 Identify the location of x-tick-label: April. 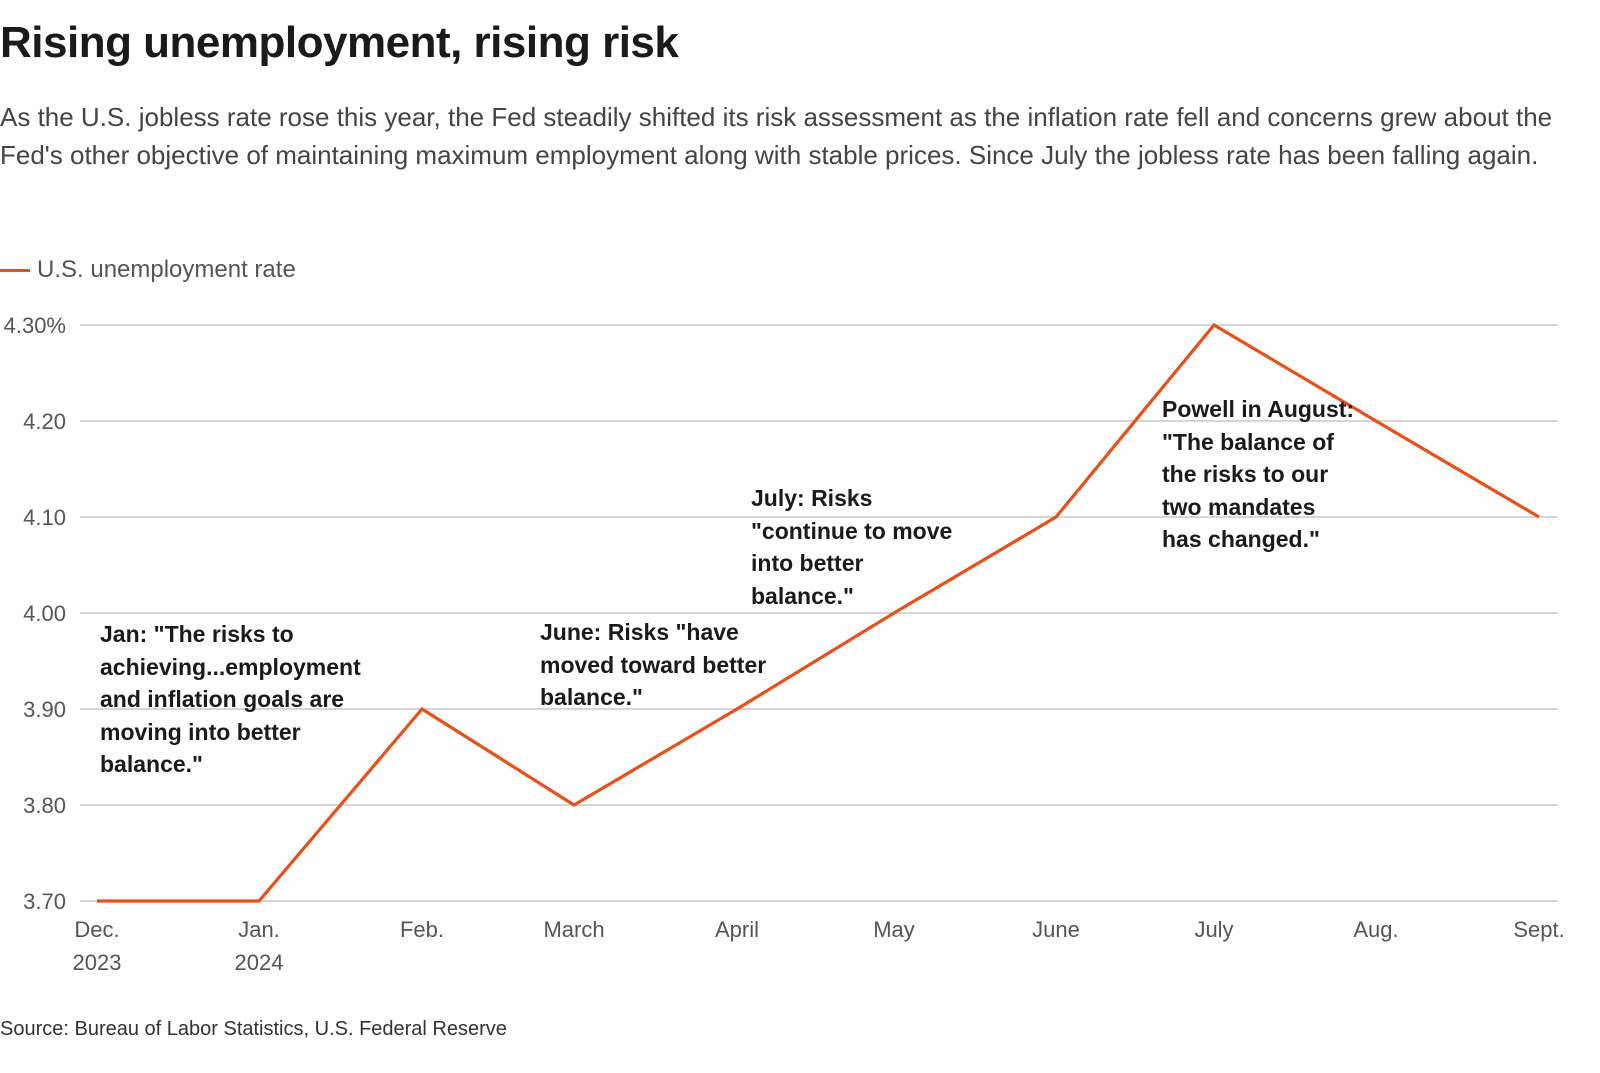
(737, 929).